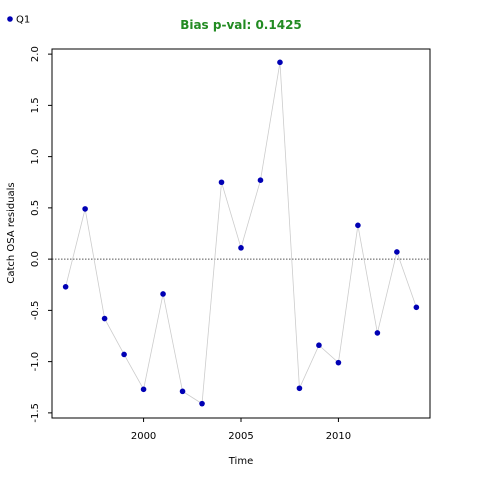  What do you see at coordinates (143, 436) in the screenshot?
I see `x-tick-label: 2000` at bounding box center [143, 436].